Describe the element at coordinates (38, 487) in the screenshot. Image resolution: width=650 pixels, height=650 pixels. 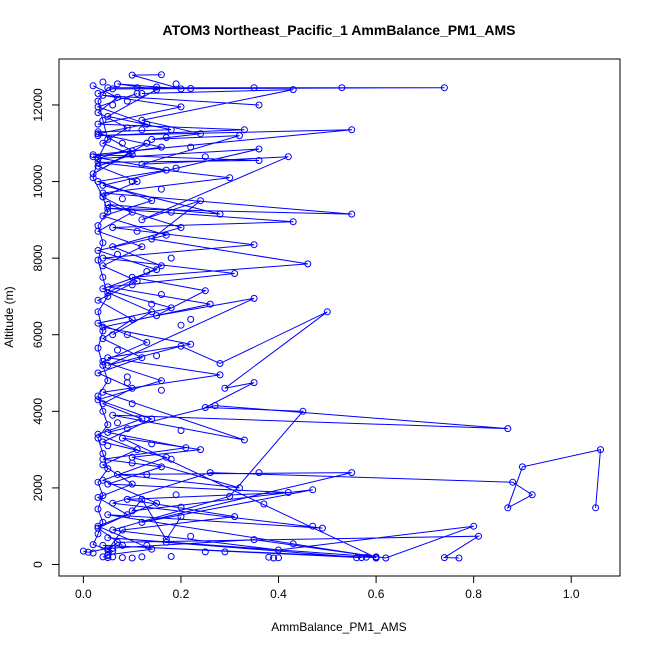
I see `y-tick-label: 2000` at that location.